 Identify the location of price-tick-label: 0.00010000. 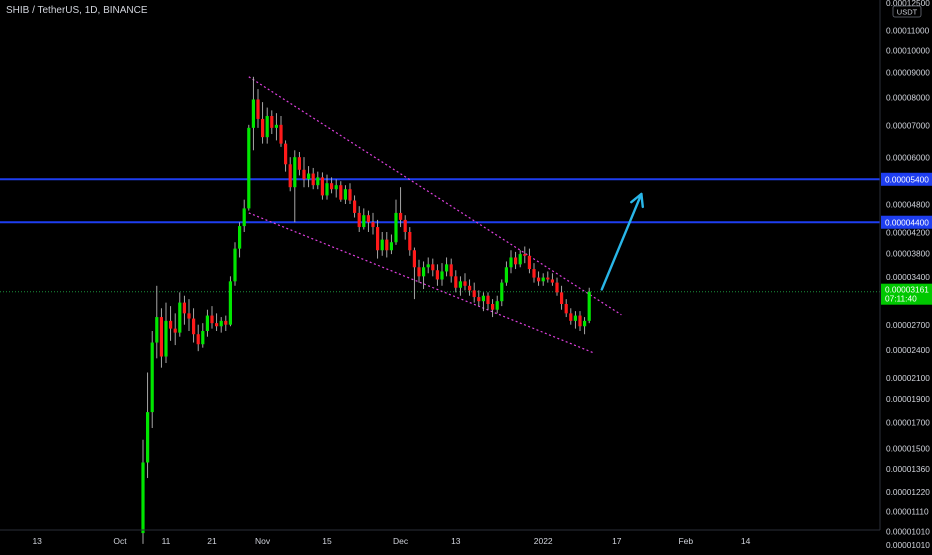
(908, 50).